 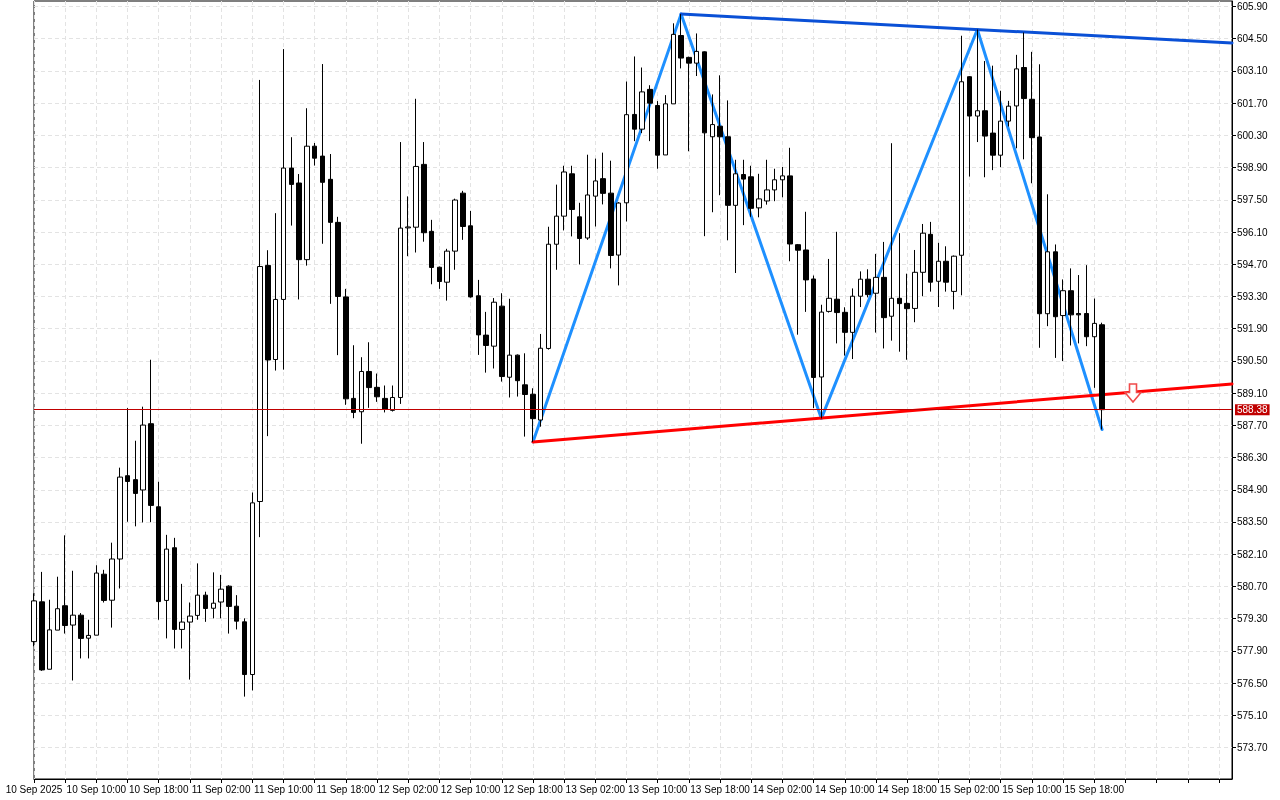 I want to click on y-tick-label: 580.70, so click(x=1253, y=586).